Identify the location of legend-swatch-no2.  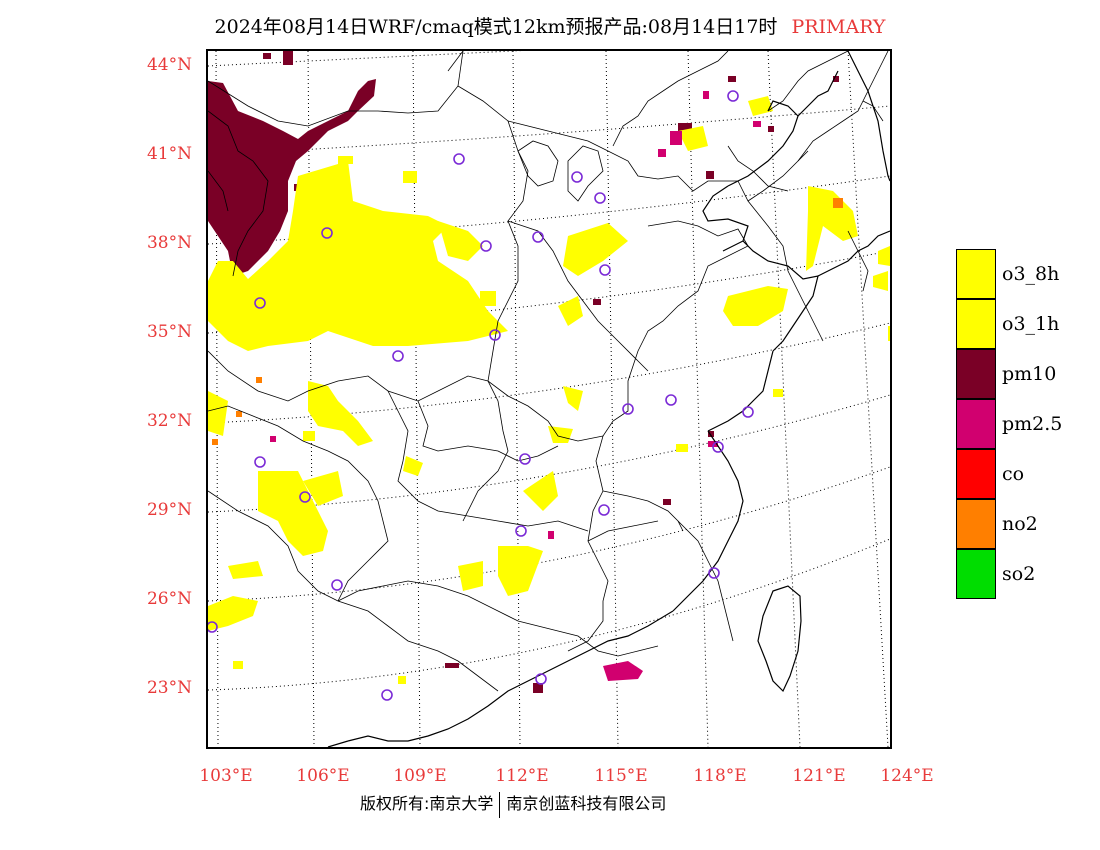
(976, 524).